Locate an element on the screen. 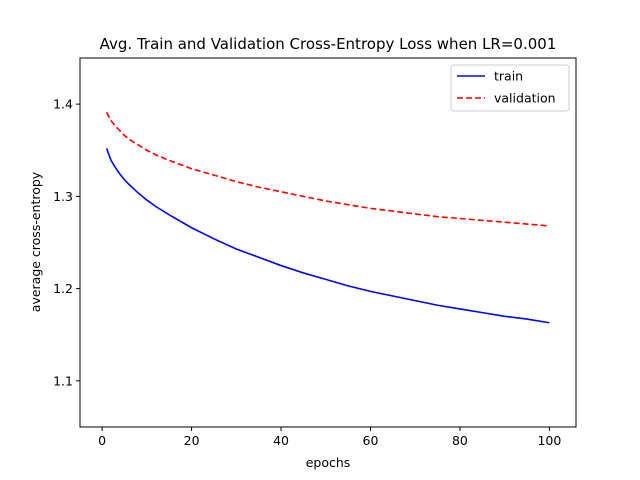 The width and height of the screenshot is (640, 480). x-tick-label: 100 is located at coordinates (549, 440).